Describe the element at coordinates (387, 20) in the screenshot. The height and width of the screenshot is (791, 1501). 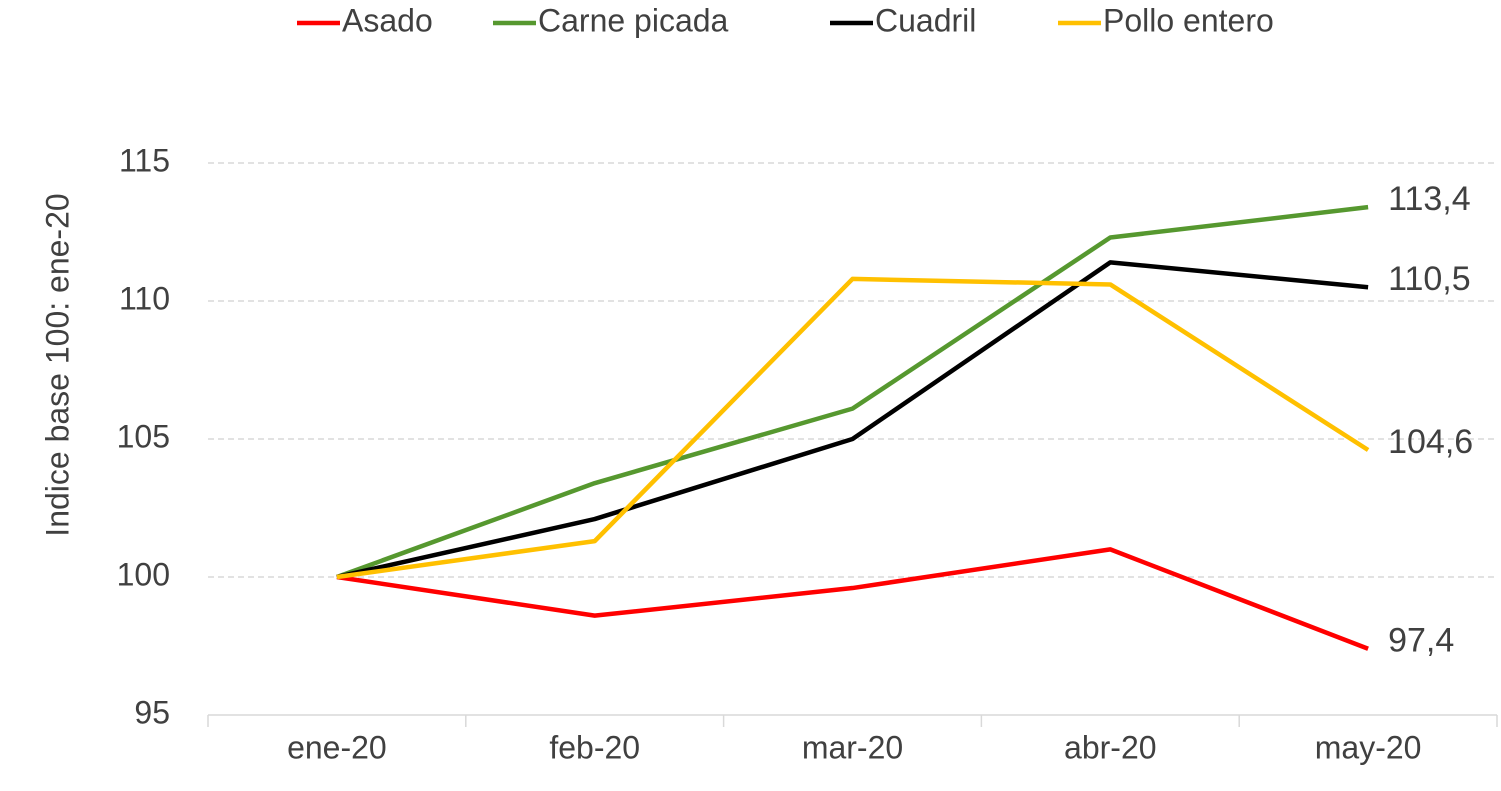
I see `legend-label: Asado` at that location.